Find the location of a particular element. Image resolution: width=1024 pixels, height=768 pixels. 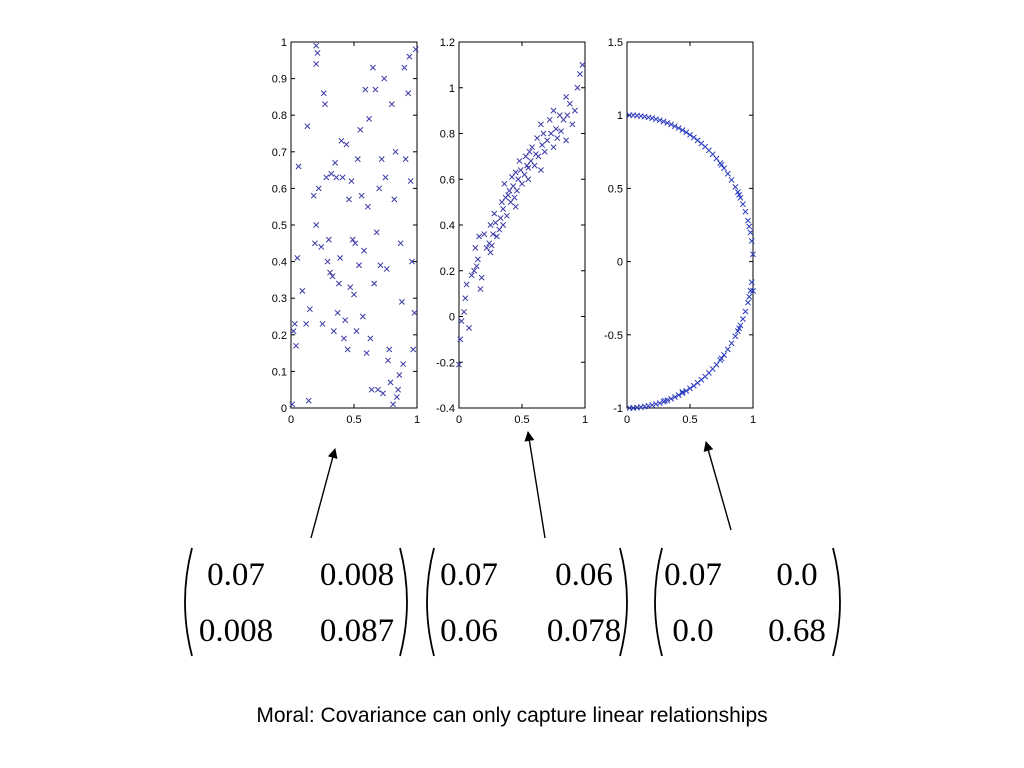

y-tick-label: 0.9 is located at coordinates (279, 80).